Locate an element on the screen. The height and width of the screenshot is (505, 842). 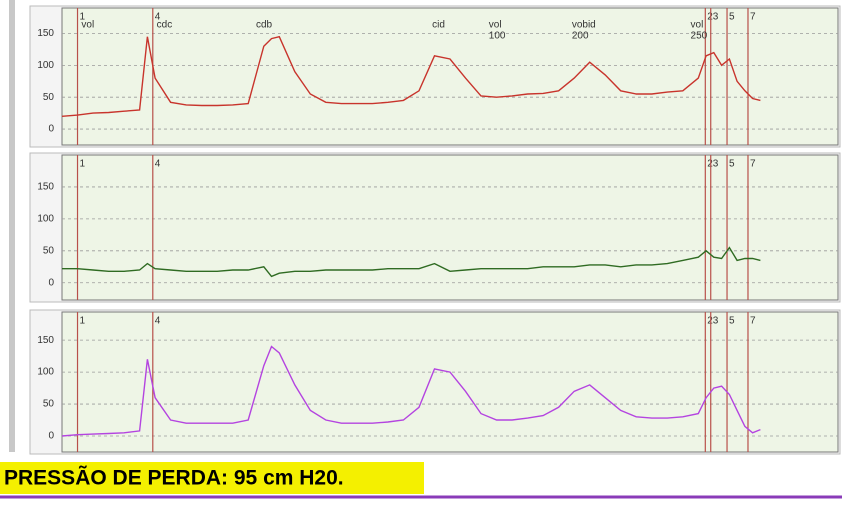
caption-background is located at coordinates (212, 478).